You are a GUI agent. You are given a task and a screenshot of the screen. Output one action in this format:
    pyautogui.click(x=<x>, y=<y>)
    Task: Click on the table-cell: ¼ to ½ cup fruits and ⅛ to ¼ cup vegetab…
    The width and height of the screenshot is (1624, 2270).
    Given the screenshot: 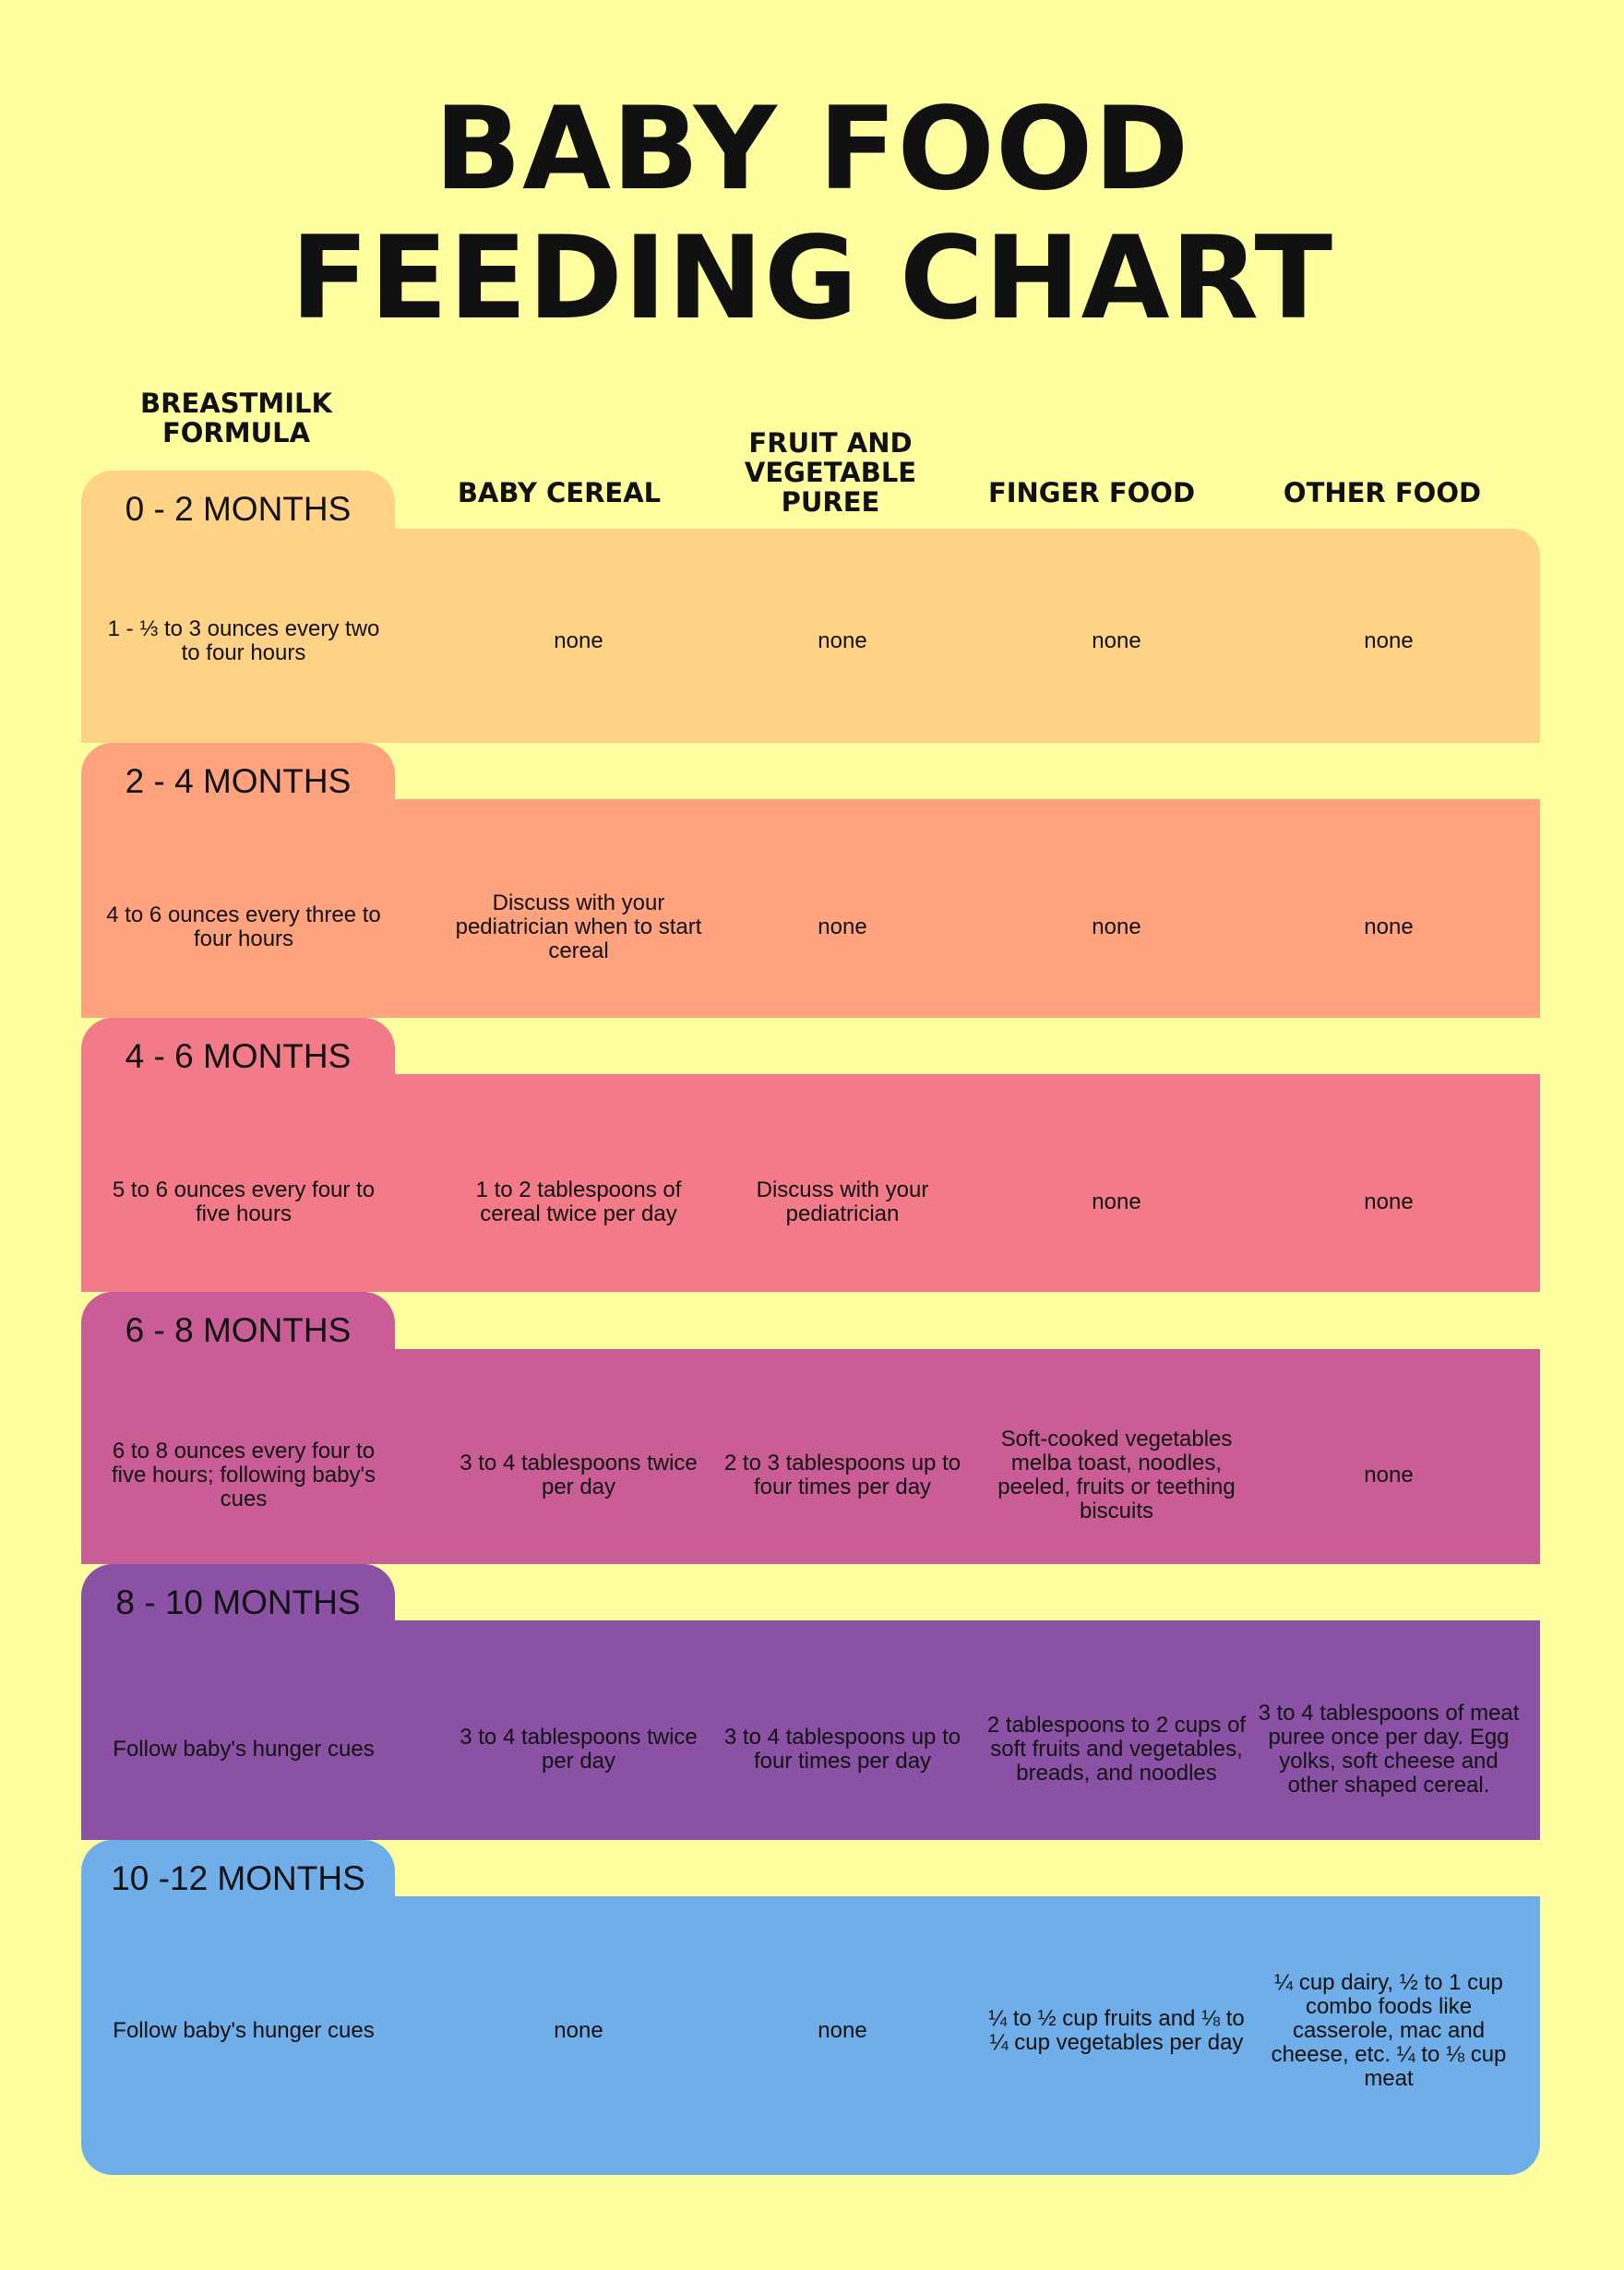 What is the action you would take?
    pyautogui.click(x=1116, y=2030)
    